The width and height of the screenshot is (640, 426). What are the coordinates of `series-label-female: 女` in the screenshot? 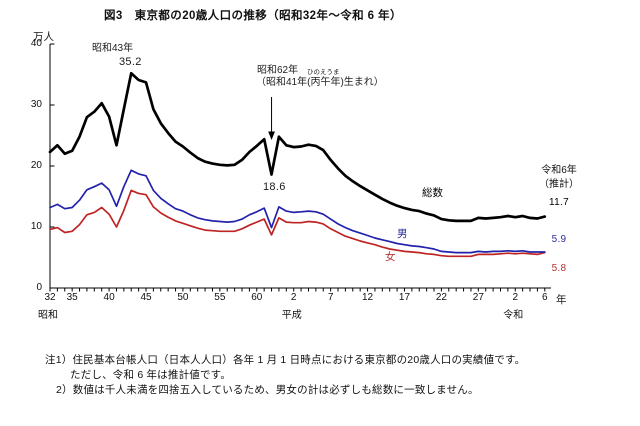 It's located at (390, 257).